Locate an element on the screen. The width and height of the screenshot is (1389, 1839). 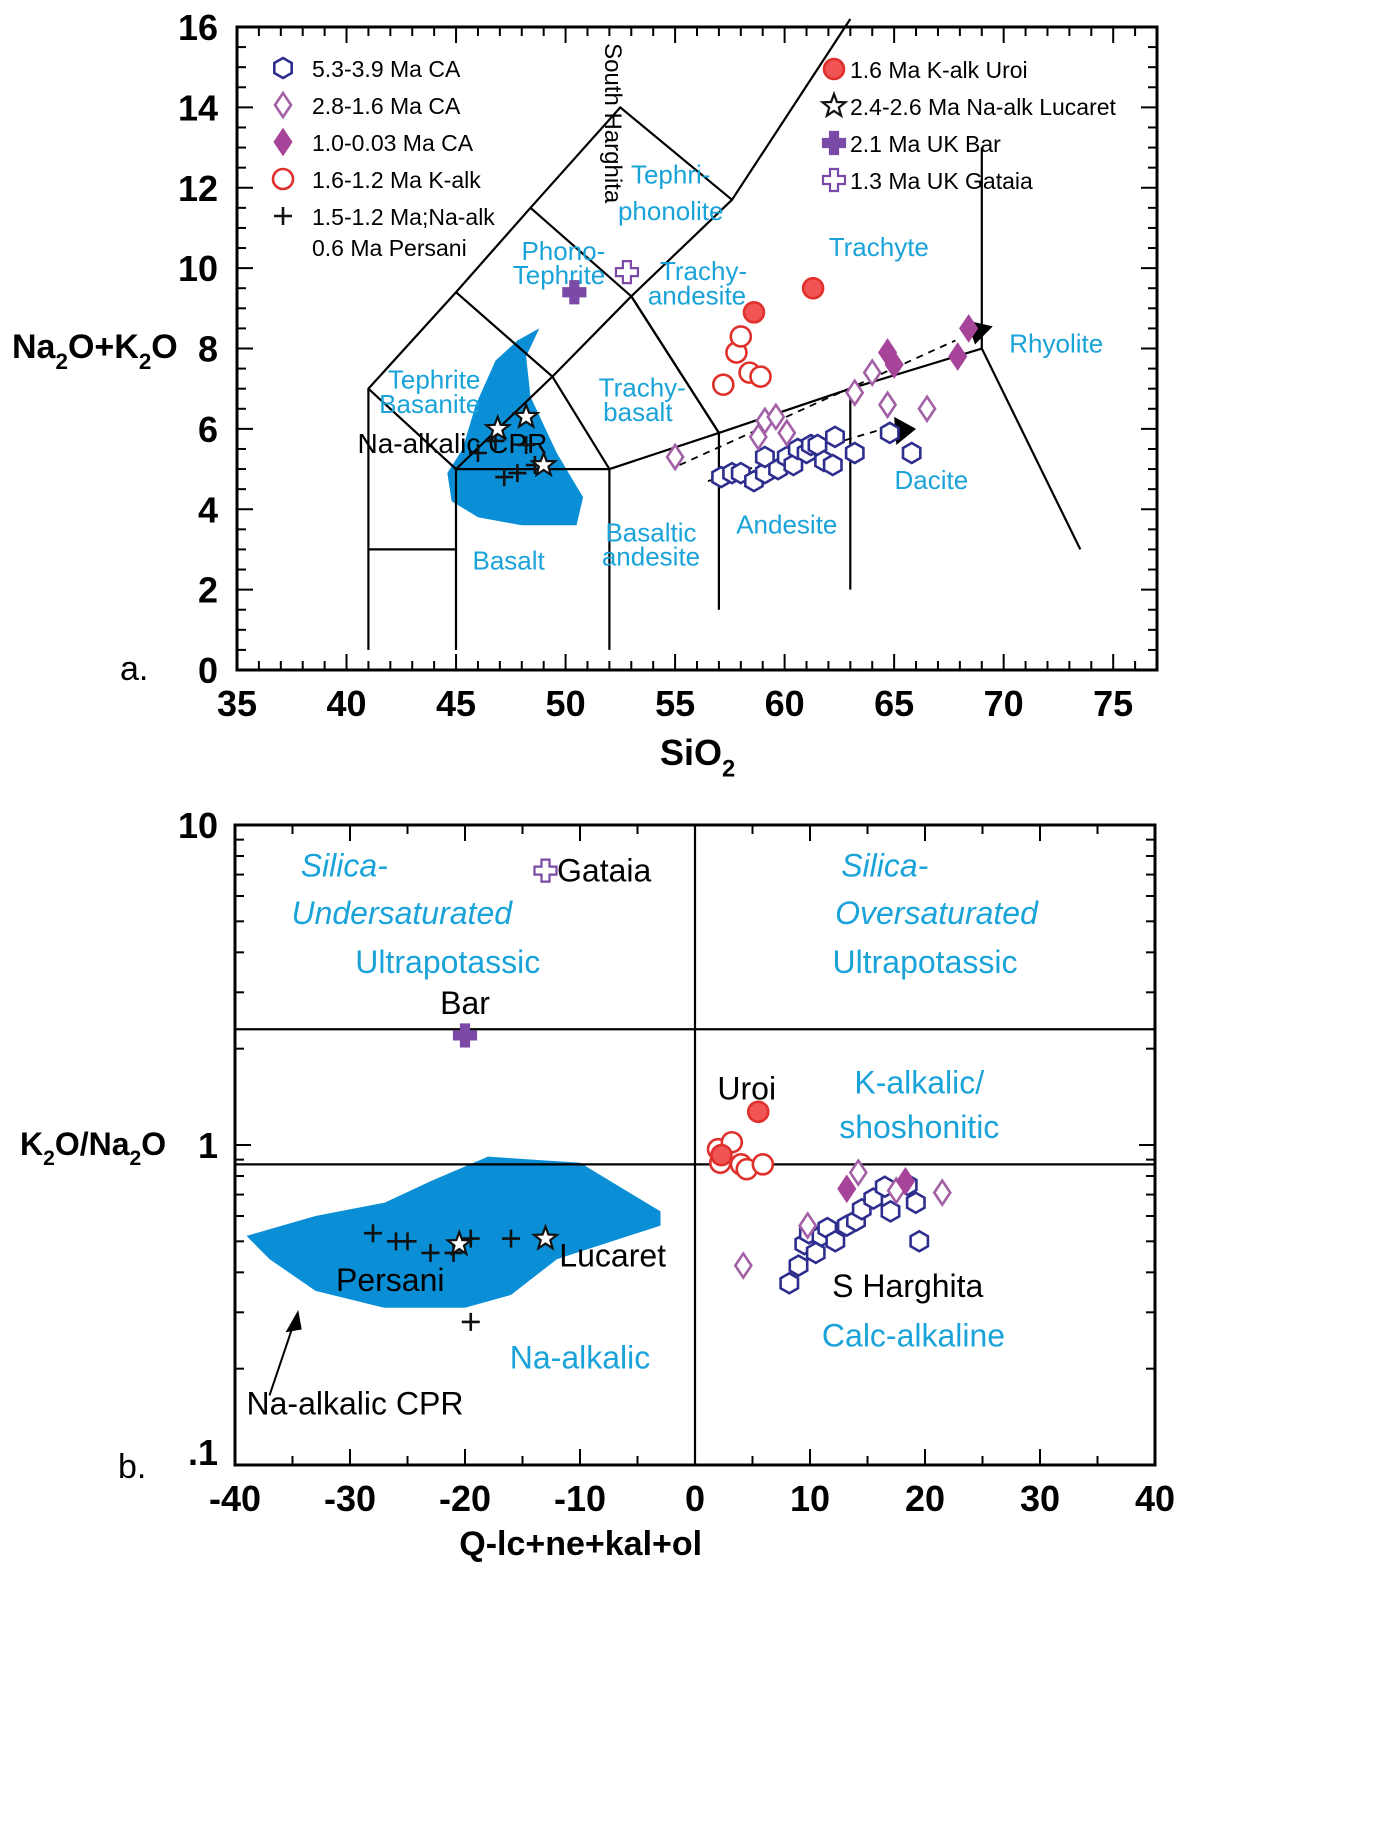
cpr-arrow-head is located at coordinates (293, 1321).